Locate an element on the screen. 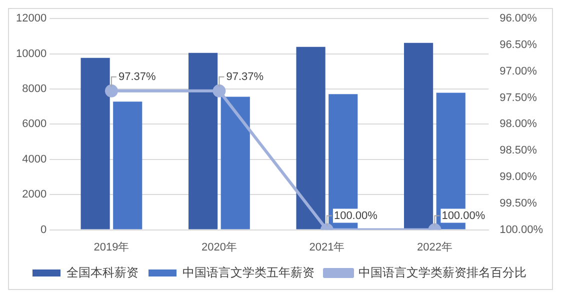 The width and height of the screenshot is (561, 298). y-tick-label: 2000 is located at coordinates (34, 194).